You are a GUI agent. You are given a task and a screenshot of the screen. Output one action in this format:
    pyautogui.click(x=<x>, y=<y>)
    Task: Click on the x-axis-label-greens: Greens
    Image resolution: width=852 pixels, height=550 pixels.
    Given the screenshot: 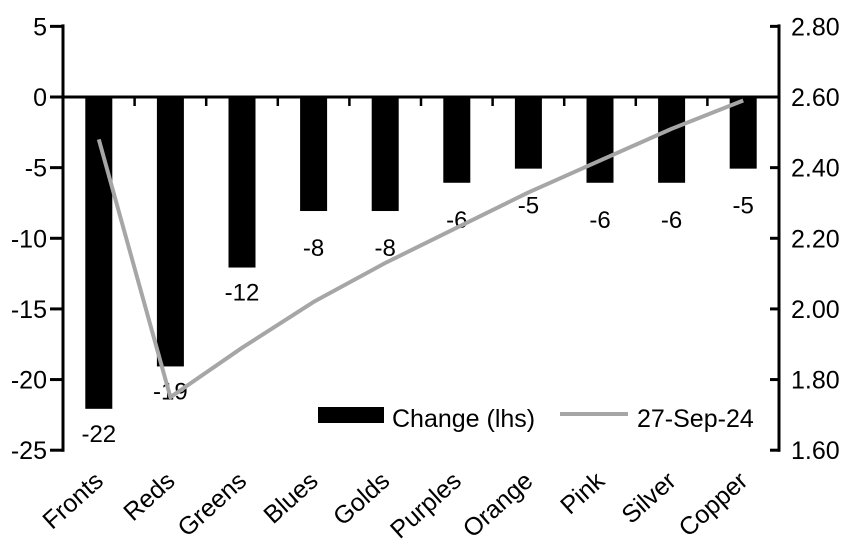 What is the action you would take?
    pyautogui.click(x=212, y=505)
    